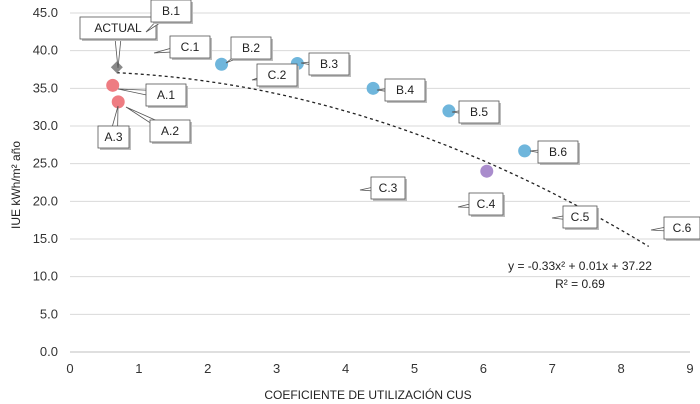 Image resolution: width=700 pixels, height=404 pixels. I want to click on callout-label: A.2, so click(170, 131).